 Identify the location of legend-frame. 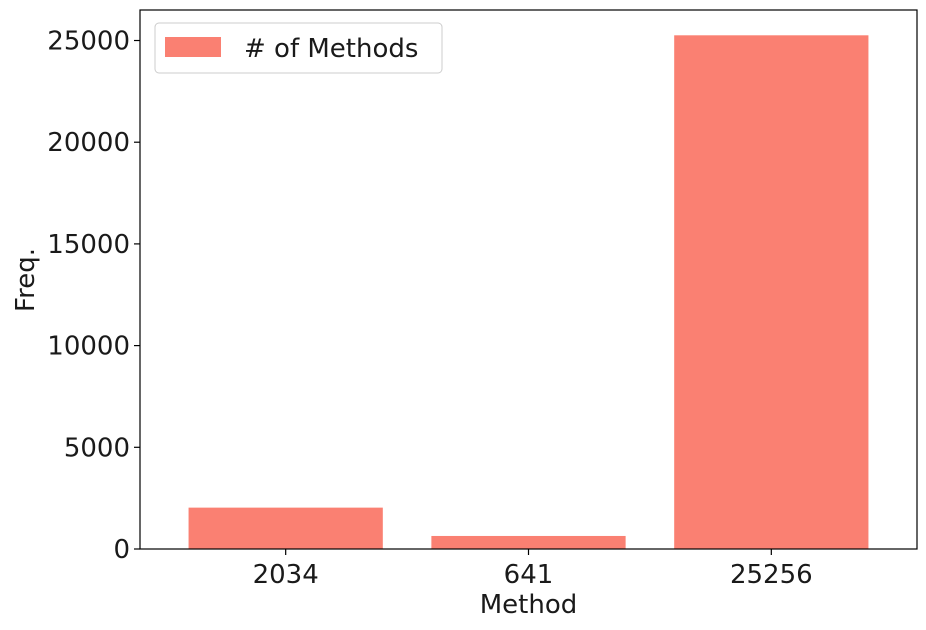
(298, 48).